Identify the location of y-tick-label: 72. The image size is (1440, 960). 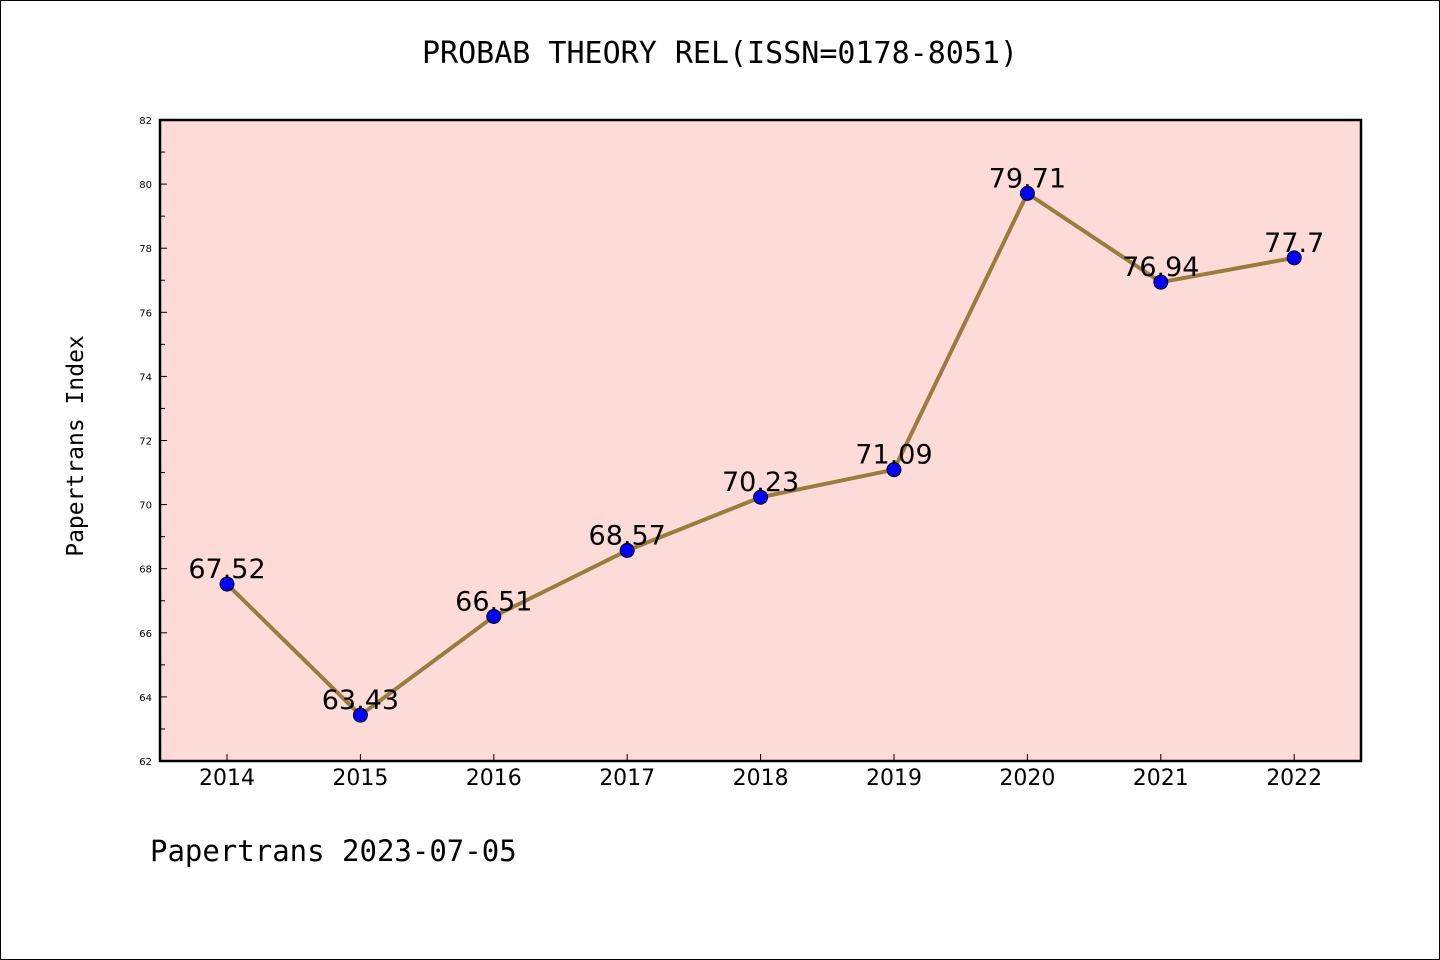
(145, 442).